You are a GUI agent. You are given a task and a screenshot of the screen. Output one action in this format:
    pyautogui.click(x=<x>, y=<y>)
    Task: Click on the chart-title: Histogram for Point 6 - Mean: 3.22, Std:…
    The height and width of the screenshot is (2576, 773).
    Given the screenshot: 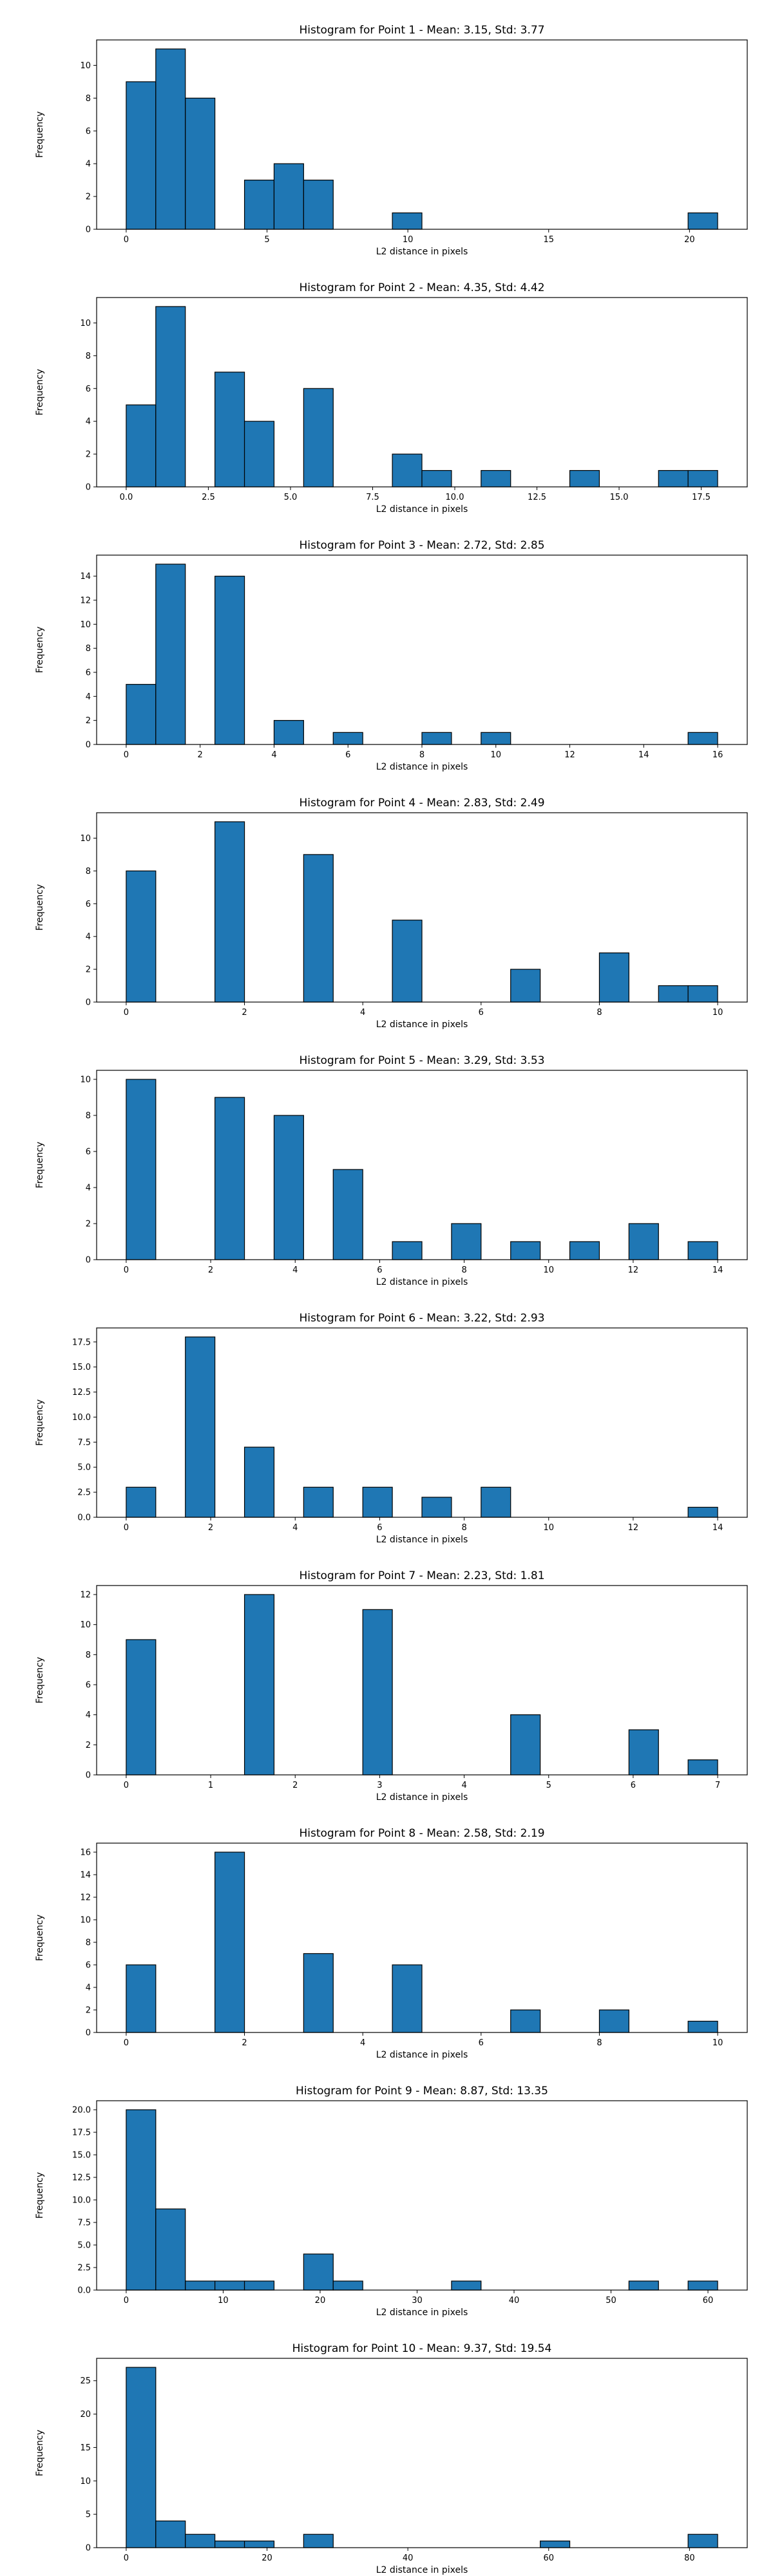 What is the action you would take?
    pyautogui.click(x=421, y=1319)
    